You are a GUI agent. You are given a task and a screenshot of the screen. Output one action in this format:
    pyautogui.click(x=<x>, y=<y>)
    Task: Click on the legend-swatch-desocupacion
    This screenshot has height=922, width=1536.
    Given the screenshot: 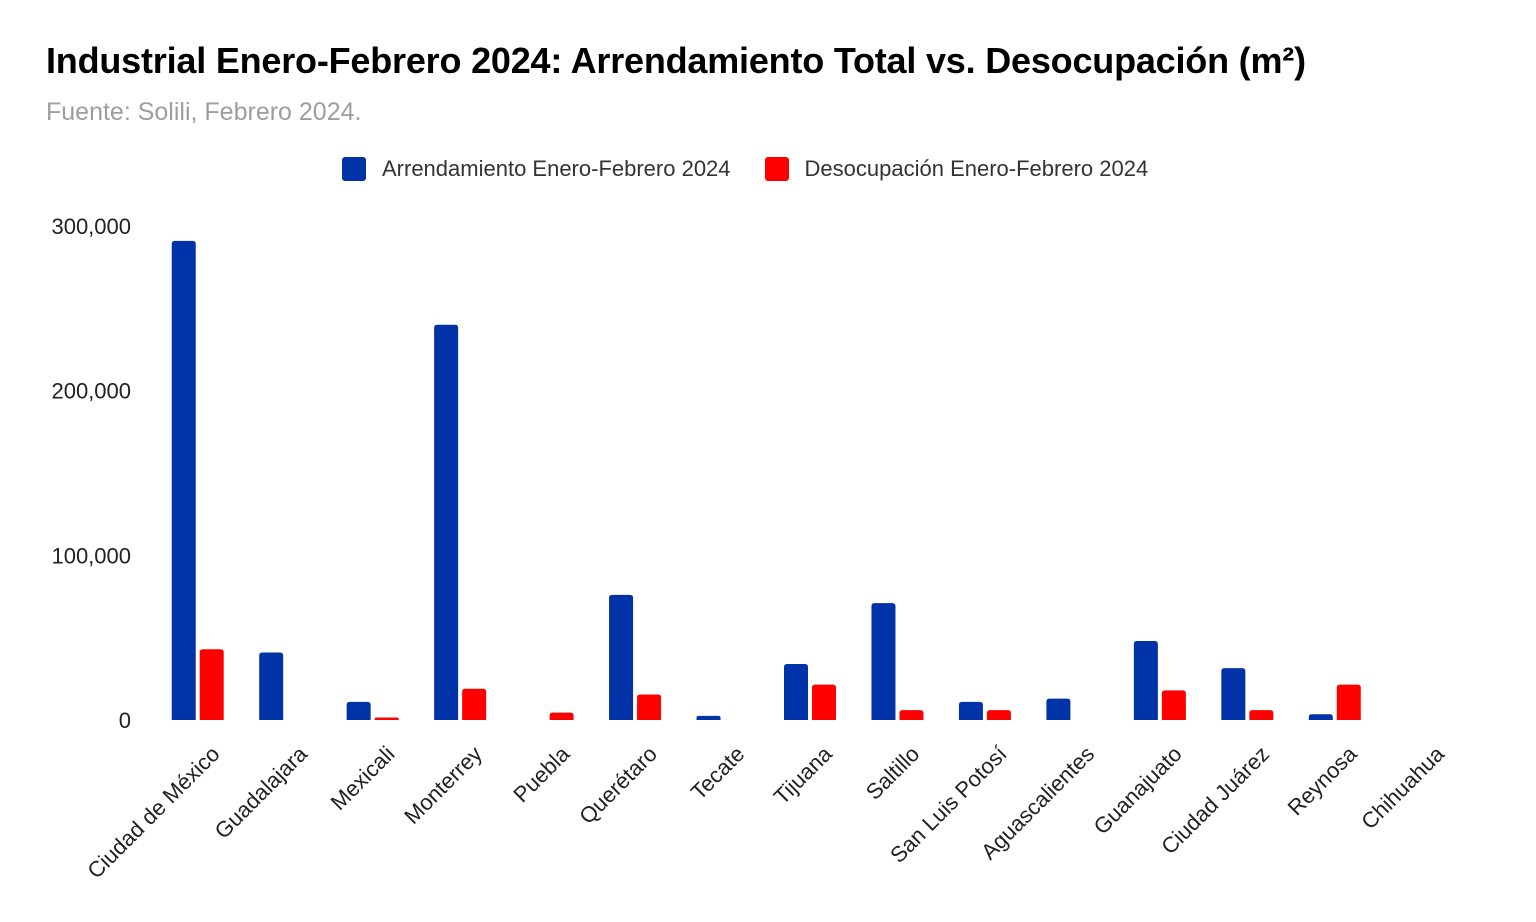 What is the action you would take?
    pyautogui.click(x=776, y=169)
    